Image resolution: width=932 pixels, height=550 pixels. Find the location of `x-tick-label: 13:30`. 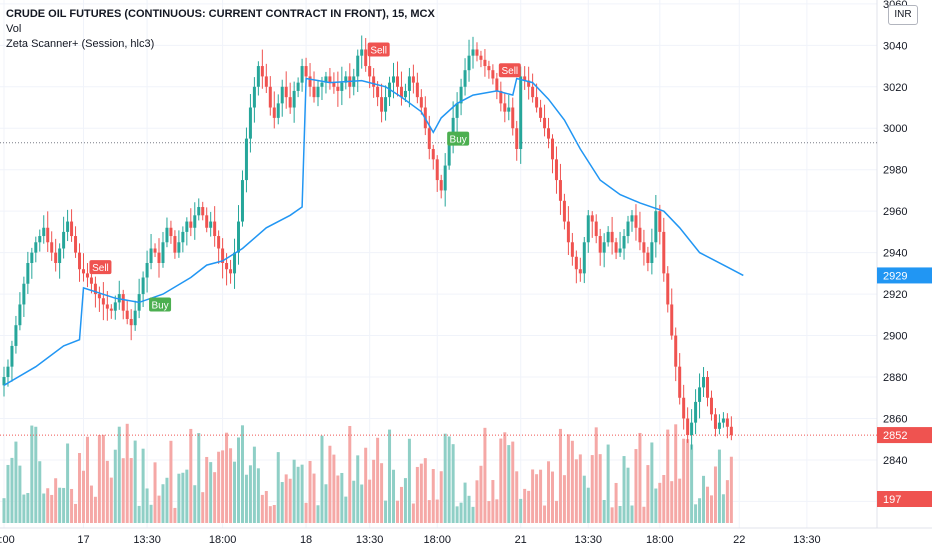

x-tick-label: 13:30 is located at coordinates (807, 540).